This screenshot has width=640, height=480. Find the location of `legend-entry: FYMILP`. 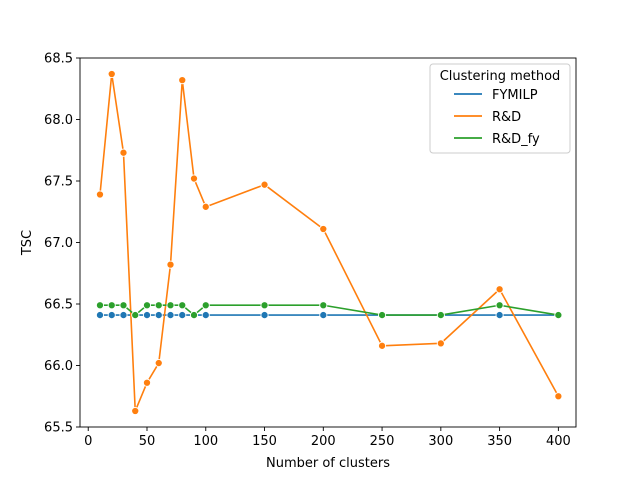

legend-entry: FYMILP is located at coordinates (515, 95).